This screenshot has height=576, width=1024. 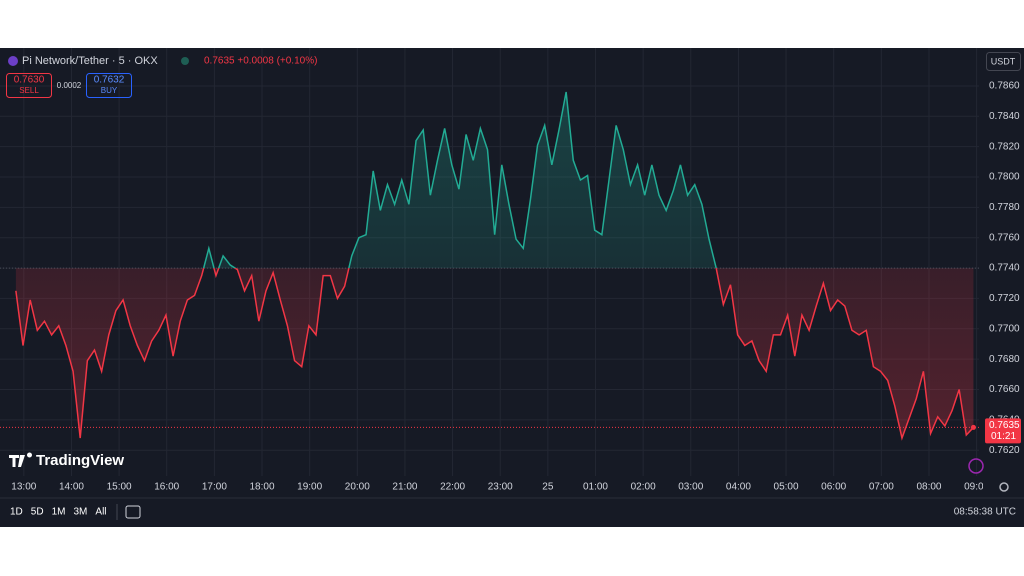 I want to click on last-price-label: 0.7635, so click(x=1004, y=425).